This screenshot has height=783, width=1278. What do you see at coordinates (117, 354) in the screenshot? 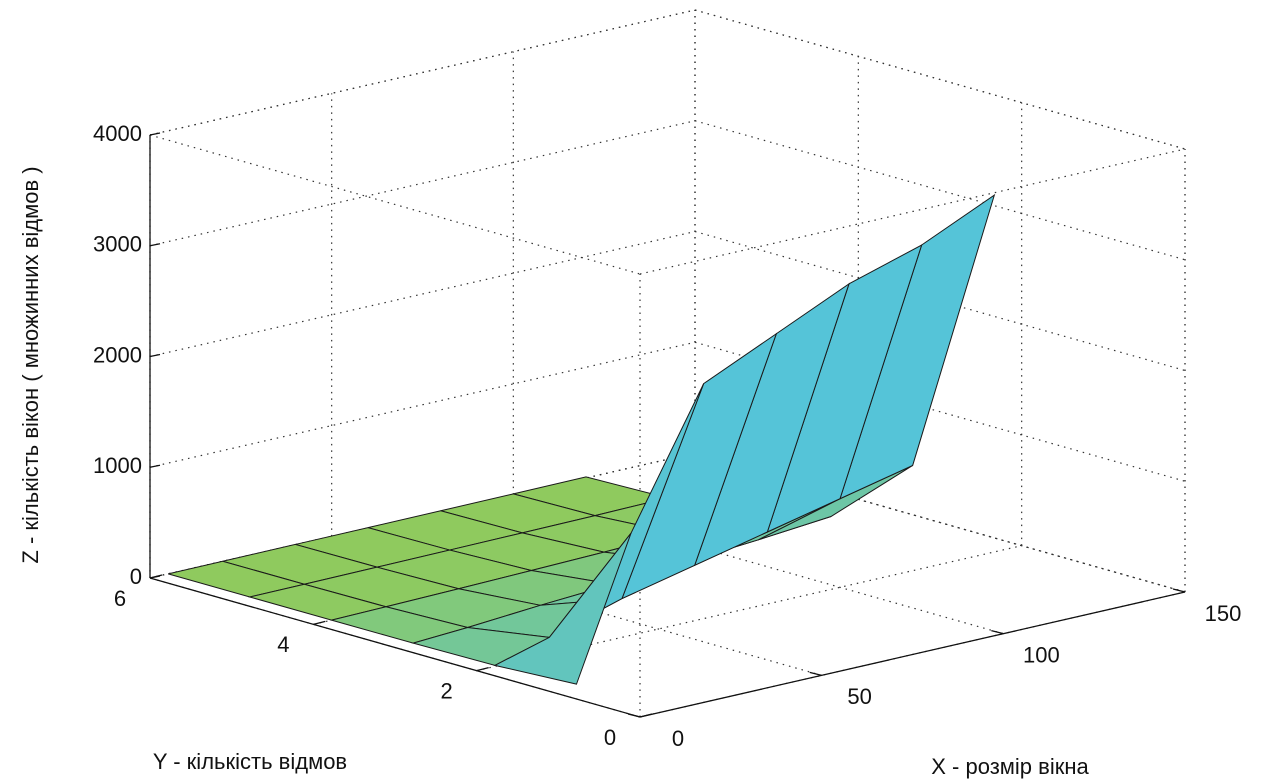
I see `z-tick-label: 2000` at bounding box center [117, 354].